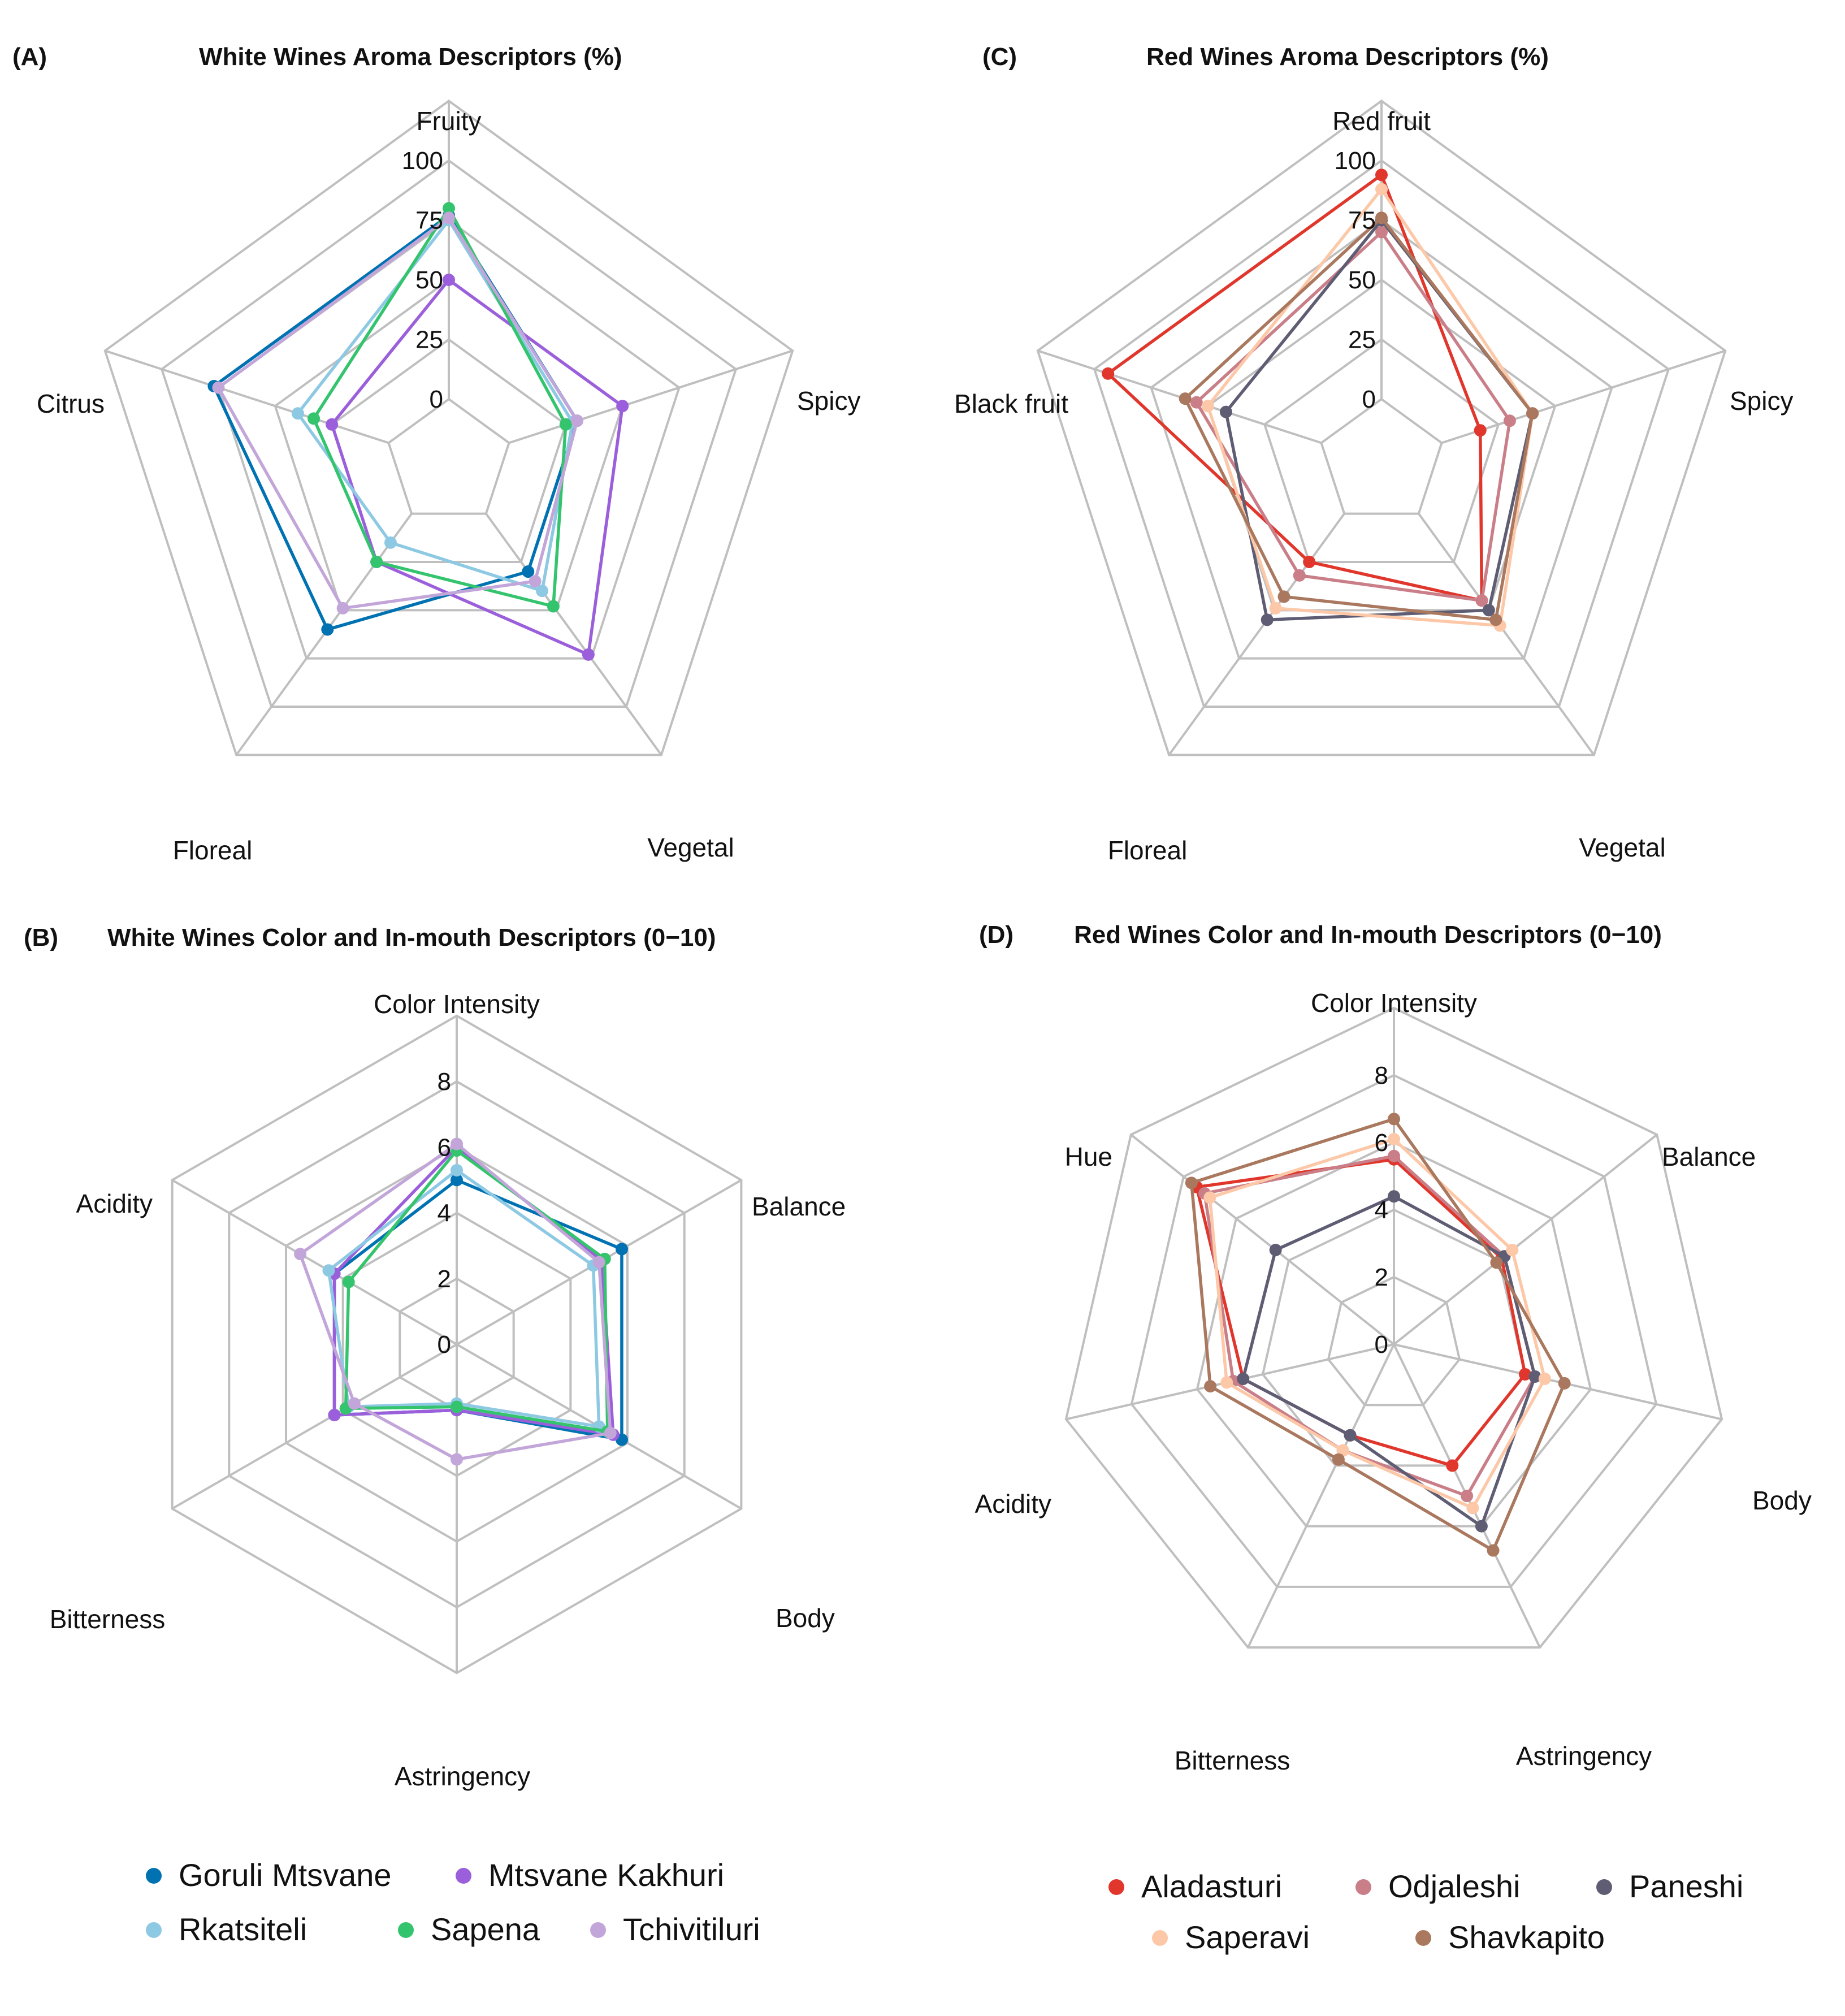 Image resolution: width=1845 pixels, height=2016 pixels. I want to click on point-tchivitiluri-body, so click(610, 1432).